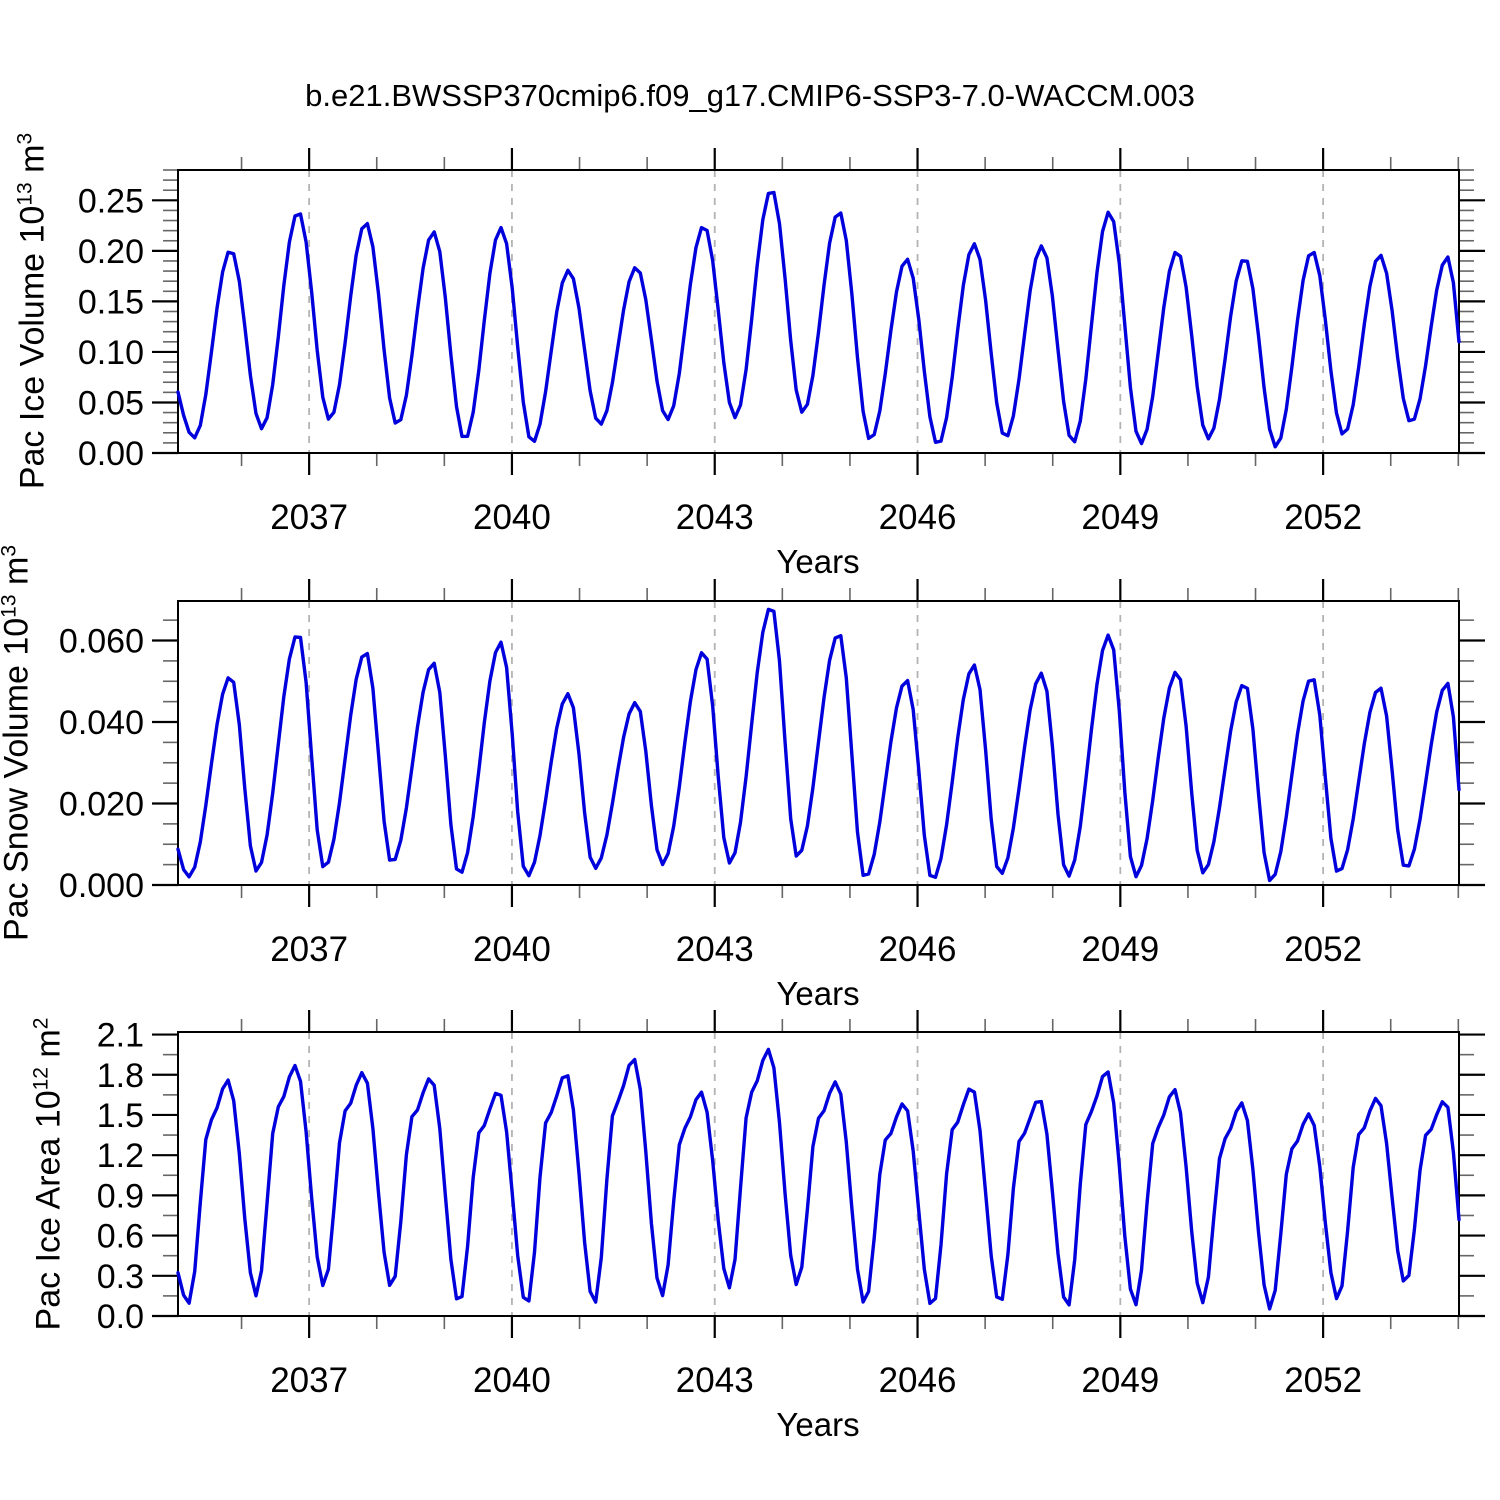  I want to click on y-tick-label: 0.25, so click(111, 201).